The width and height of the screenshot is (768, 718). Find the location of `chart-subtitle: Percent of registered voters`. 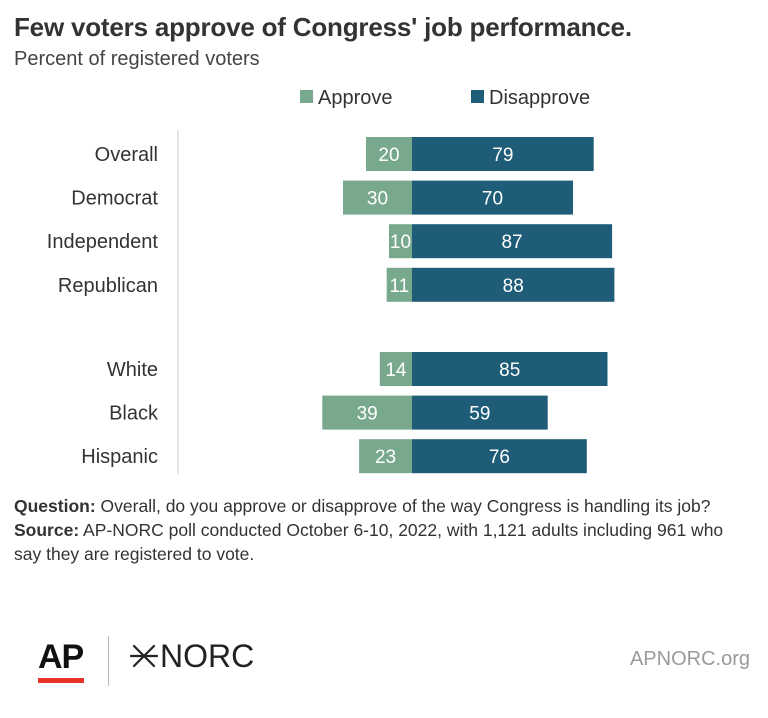

chart-subtitle: Percent of registered voters is located at coordinates (137, 59).